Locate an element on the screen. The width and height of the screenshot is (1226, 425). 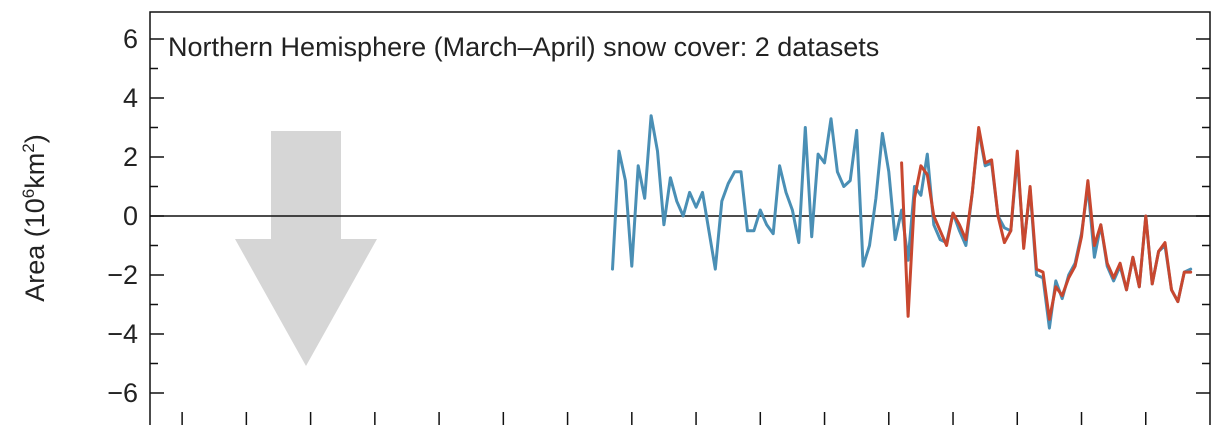
y-tick-label: 2 is located at coordinates (130, 157).